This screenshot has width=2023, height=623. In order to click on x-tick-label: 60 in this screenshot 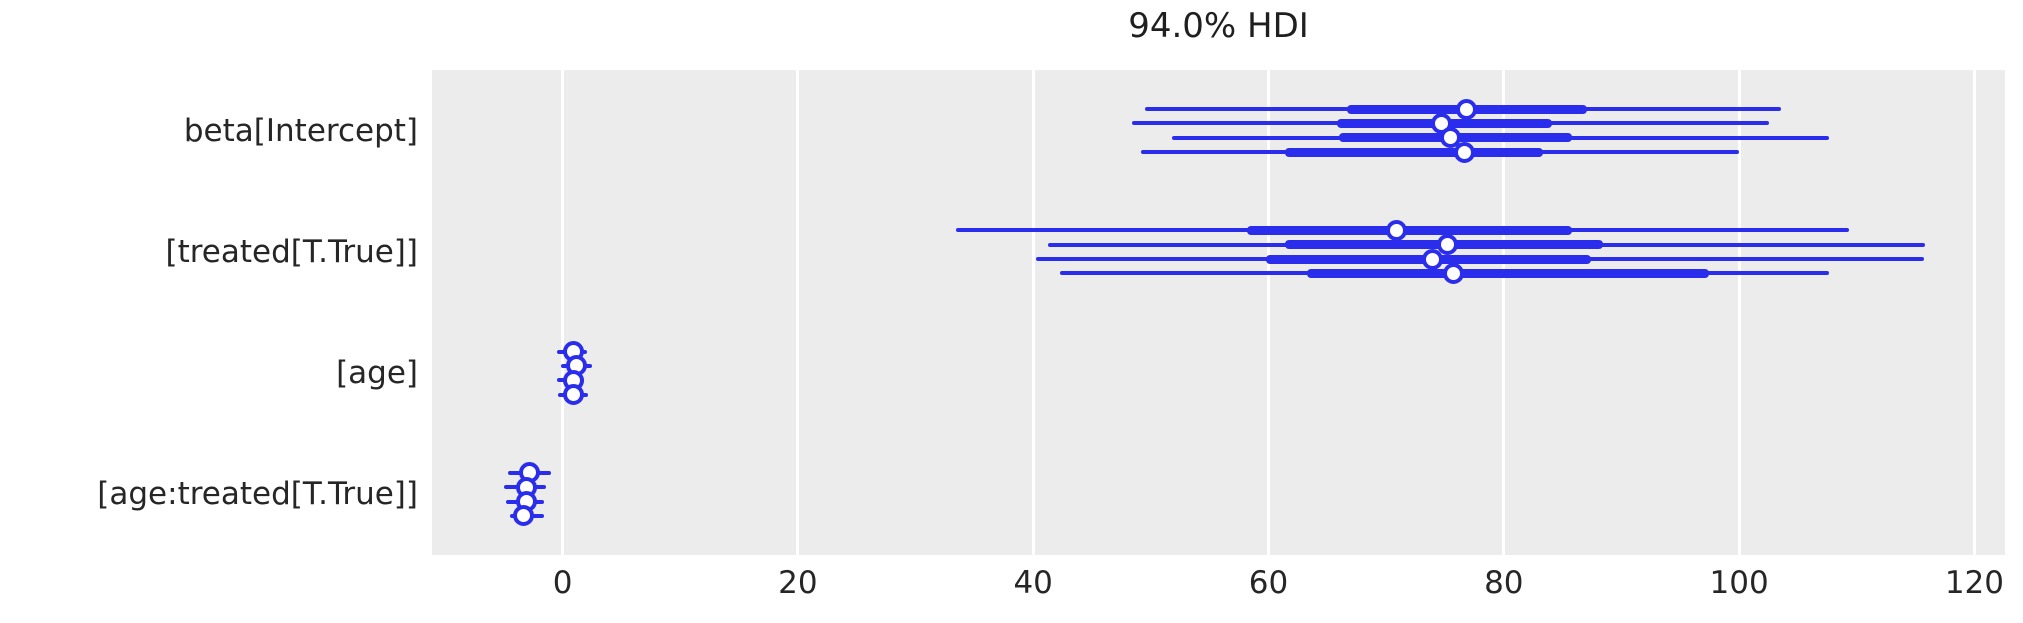, I will do `click(1268, 583)`.